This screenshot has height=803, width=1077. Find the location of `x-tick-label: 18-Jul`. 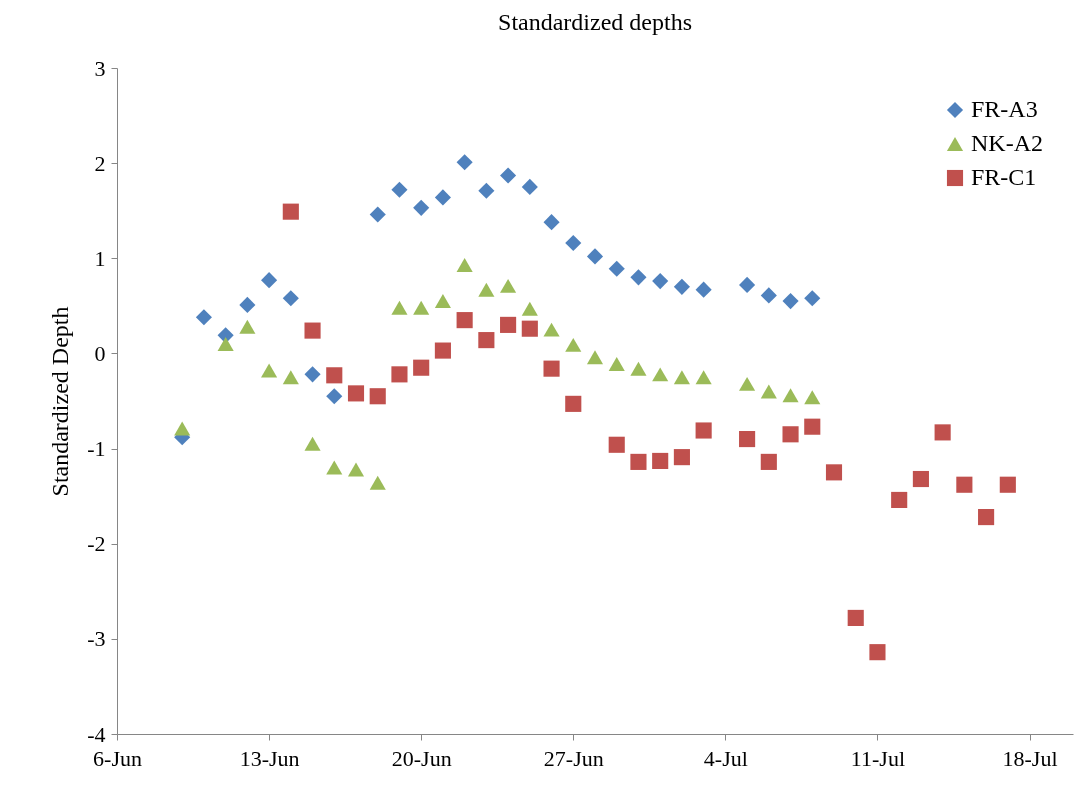

x-tick-label: 18-Jul is located at coordinates (1030, 758).